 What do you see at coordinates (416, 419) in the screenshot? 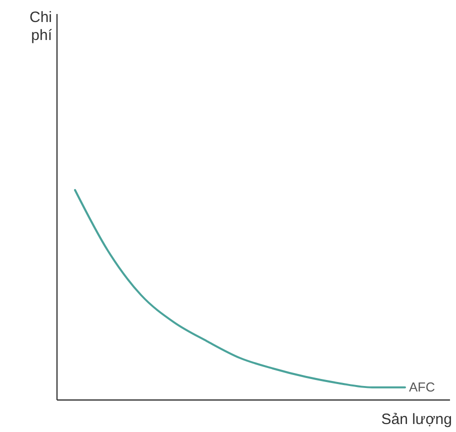
I see `x-axis-title: Sản lượng` at bounding box center [416, 419].